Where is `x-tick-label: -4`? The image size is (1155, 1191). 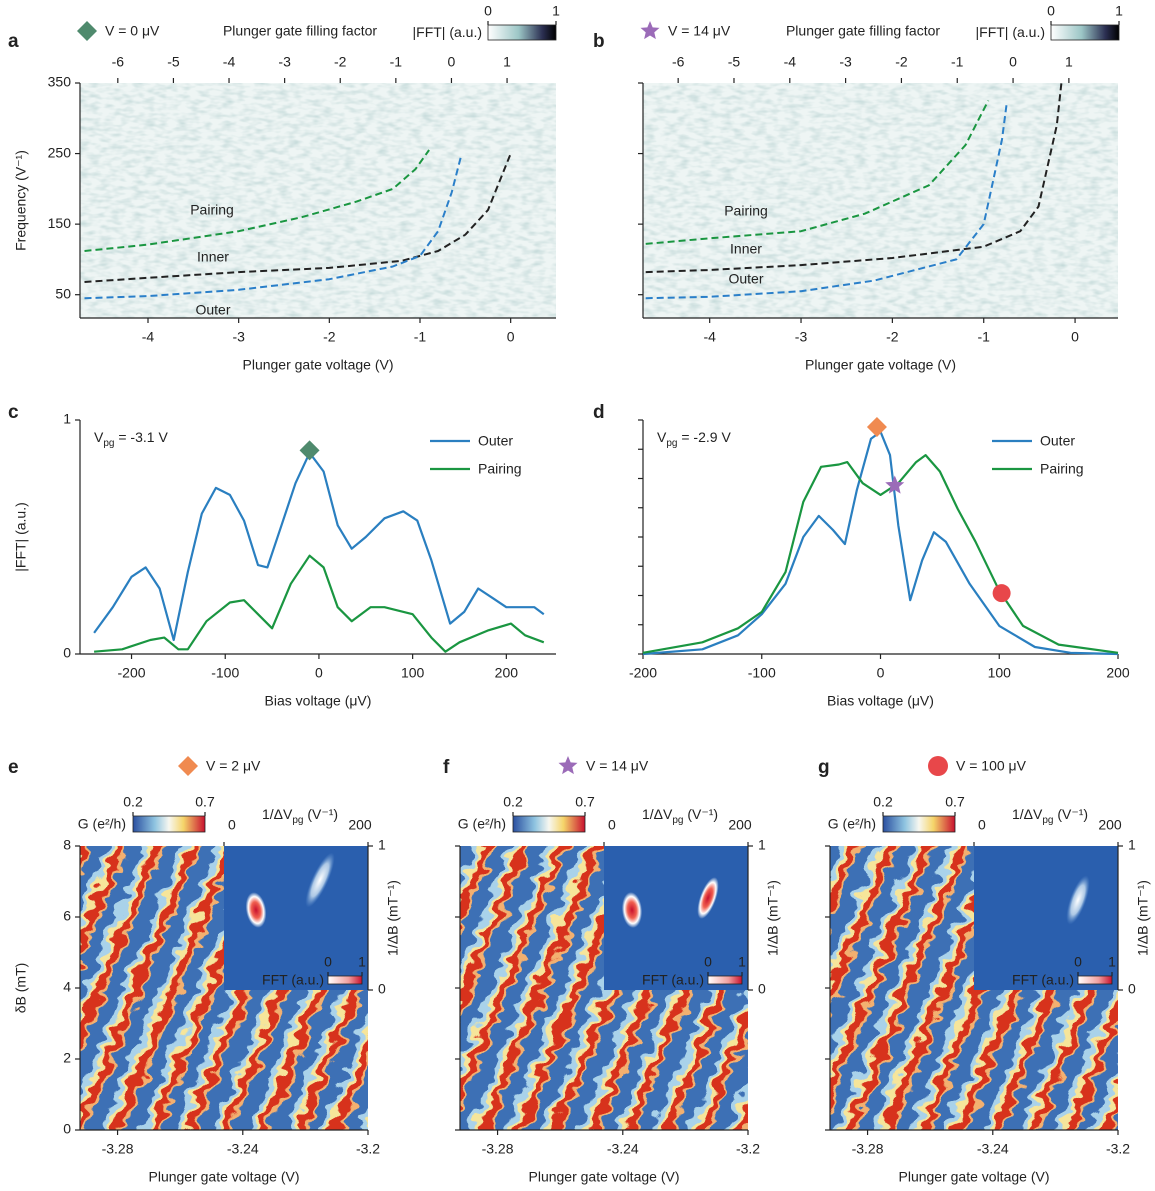
x-tick-label: -4 is located at coordinates (148, 337).